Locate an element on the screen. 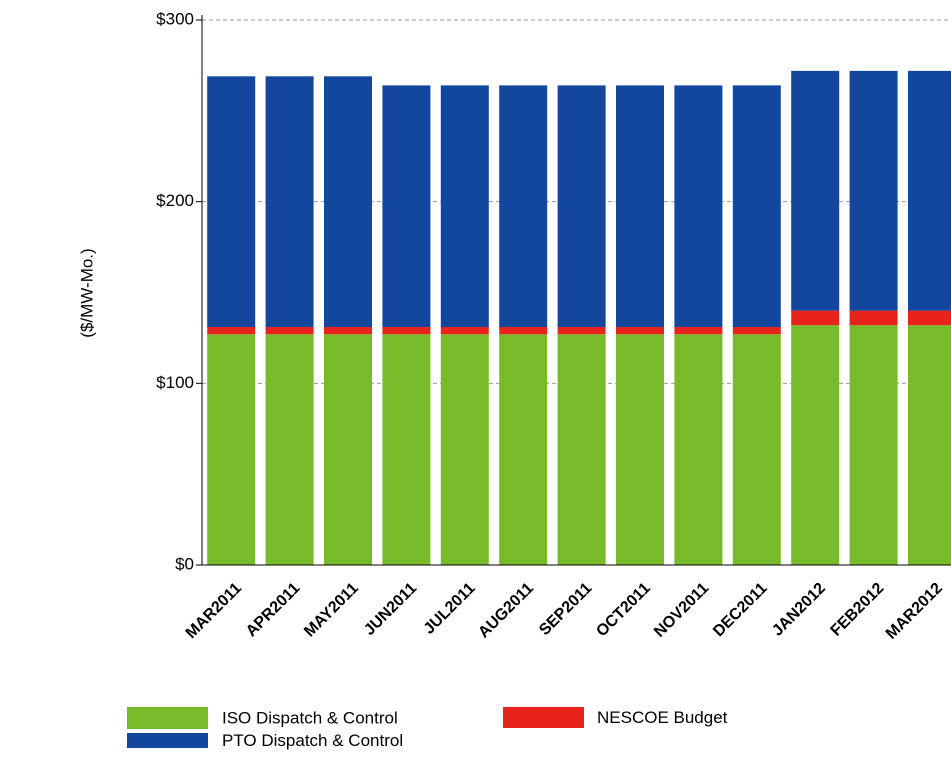 The image size is (951, 759). x-tick-label: AUG2011 is located at coordinates (506, 611).